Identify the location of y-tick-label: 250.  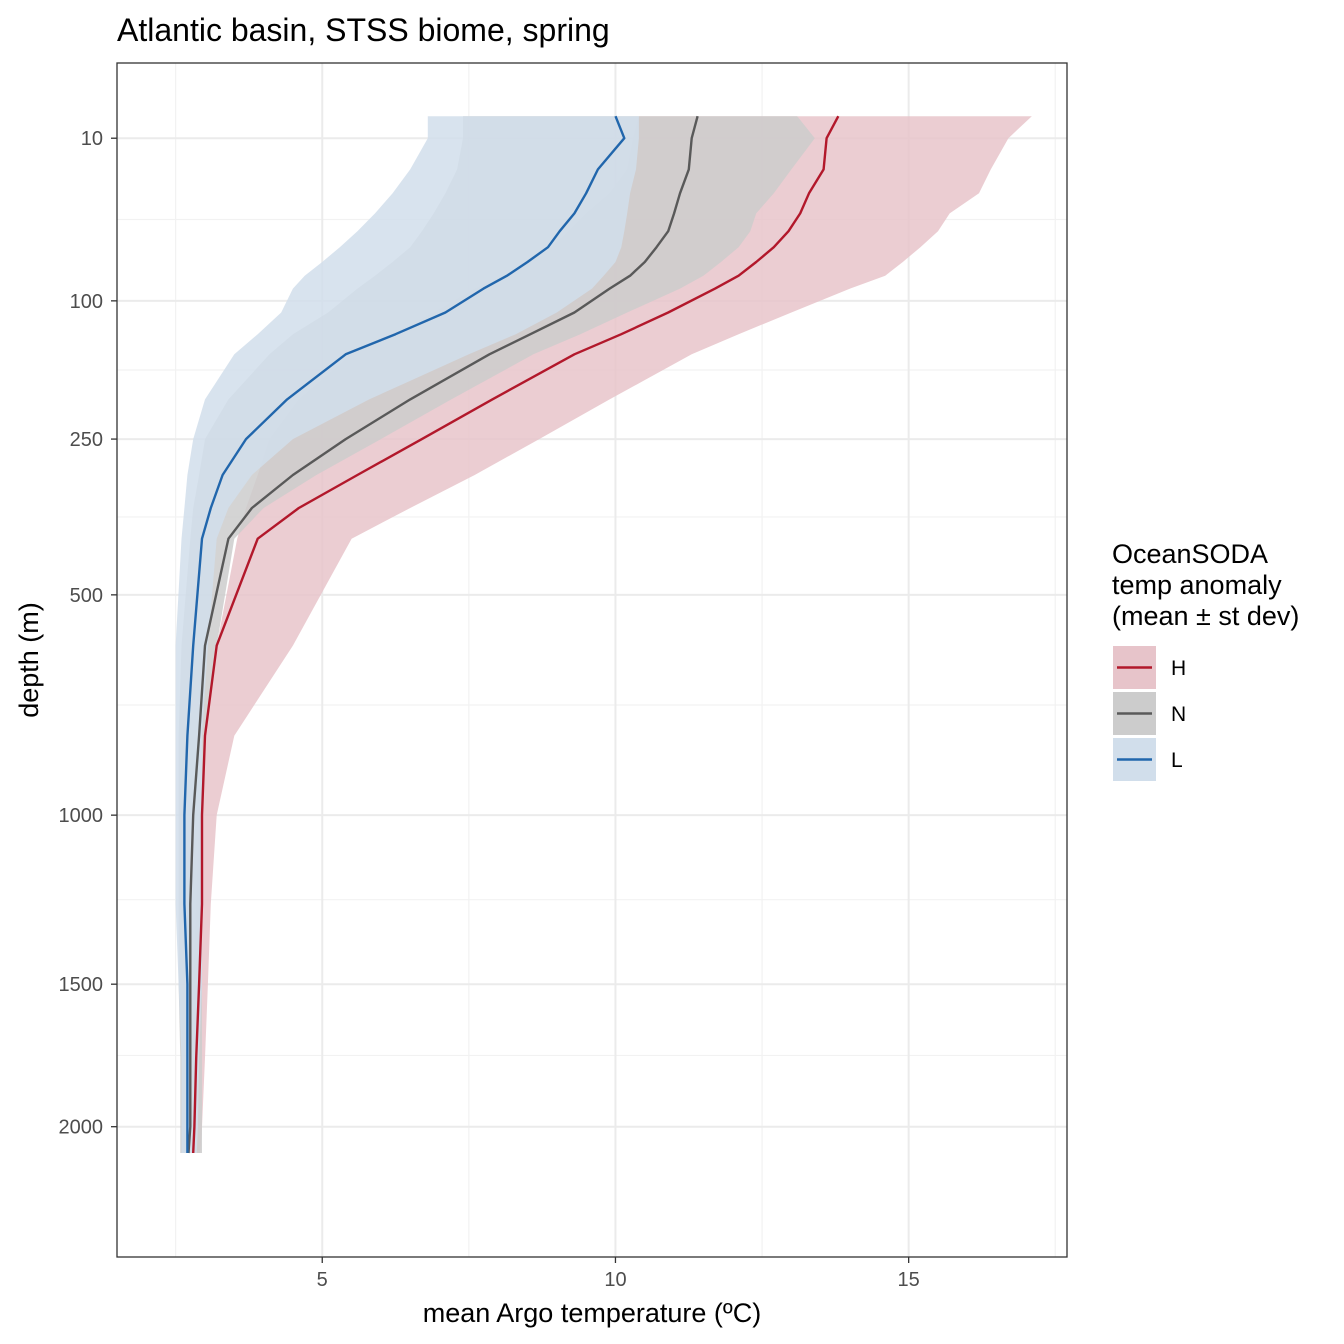
(86, 440).